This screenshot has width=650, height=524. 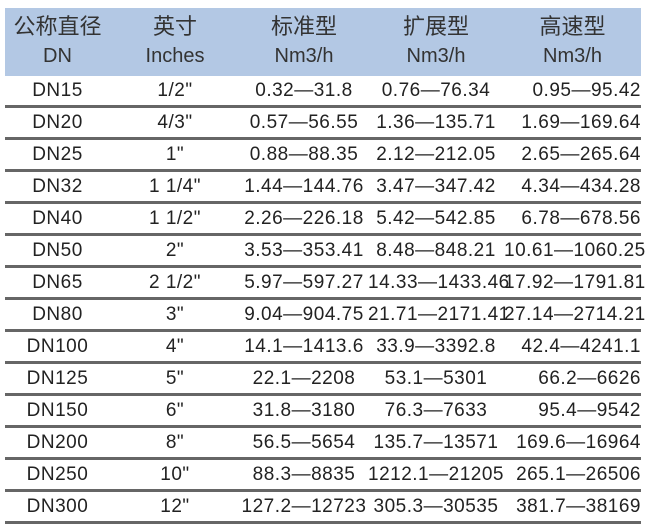 What do you see at coordinates (436, 90) in the screenshot?
I see `cell-extended: 0.76—76.34` at bounding box center [436, 90].